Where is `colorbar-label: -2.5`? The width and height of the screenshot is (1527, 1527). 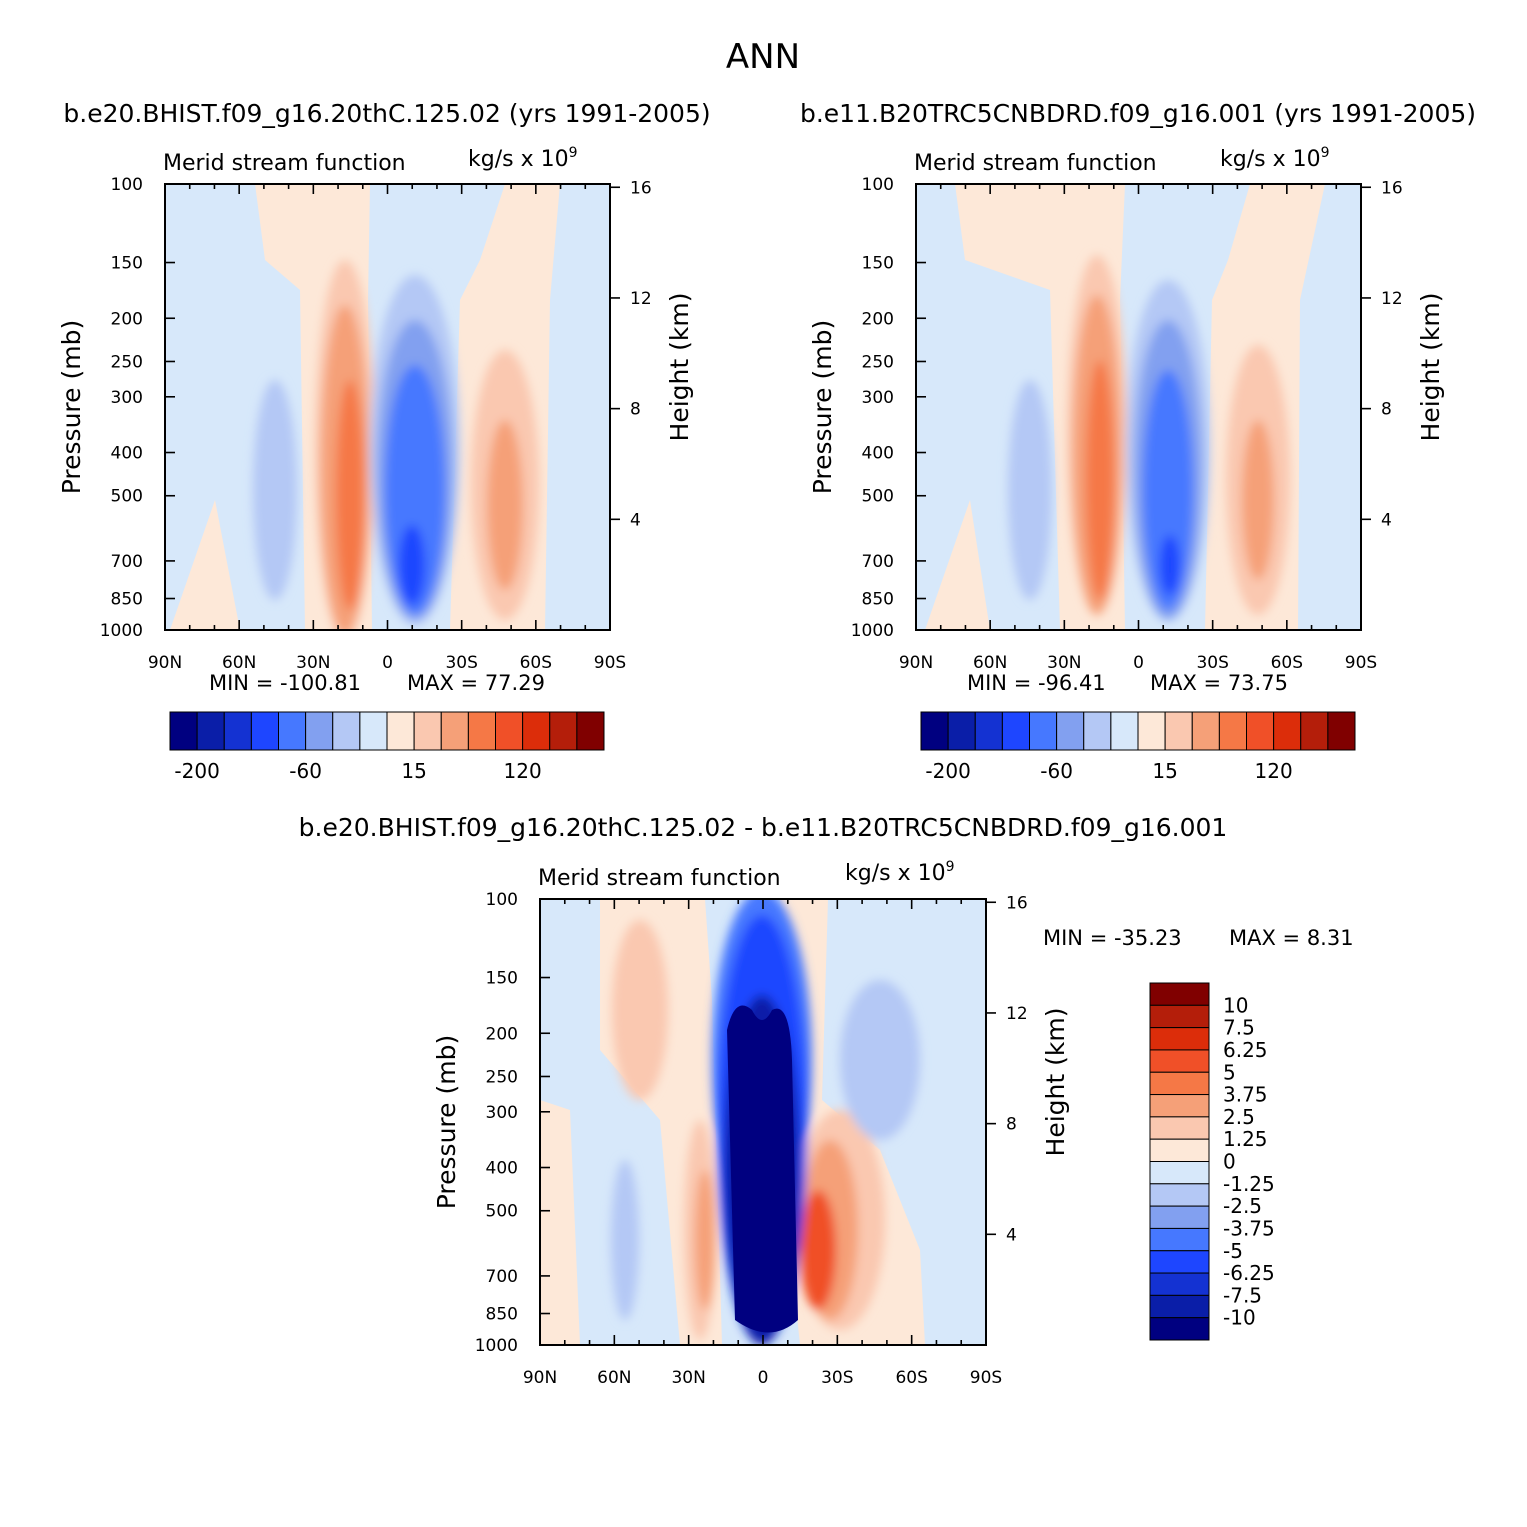
colorbar-label: -2.5 is located at coordinates (1242, 1206).